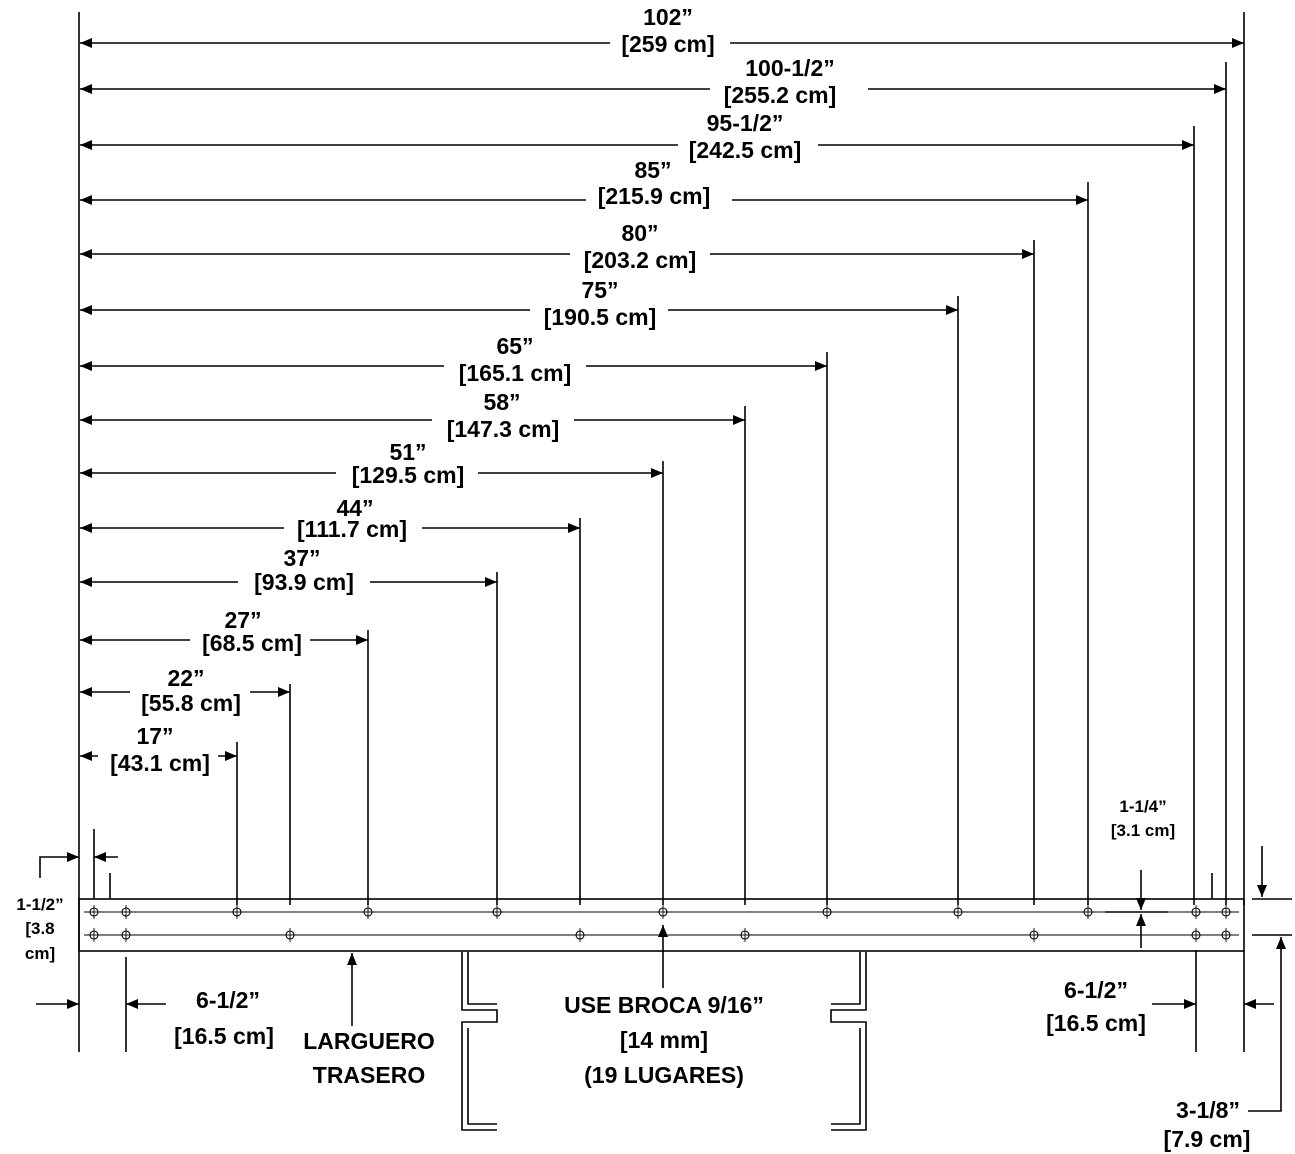 The width and height of the screenshot is (1295, 1154). What do you see at coordinates (1142, 806) in the screenshot?
I see `right-top-in: 1-1/4”` at bounding box center [1142, 806].